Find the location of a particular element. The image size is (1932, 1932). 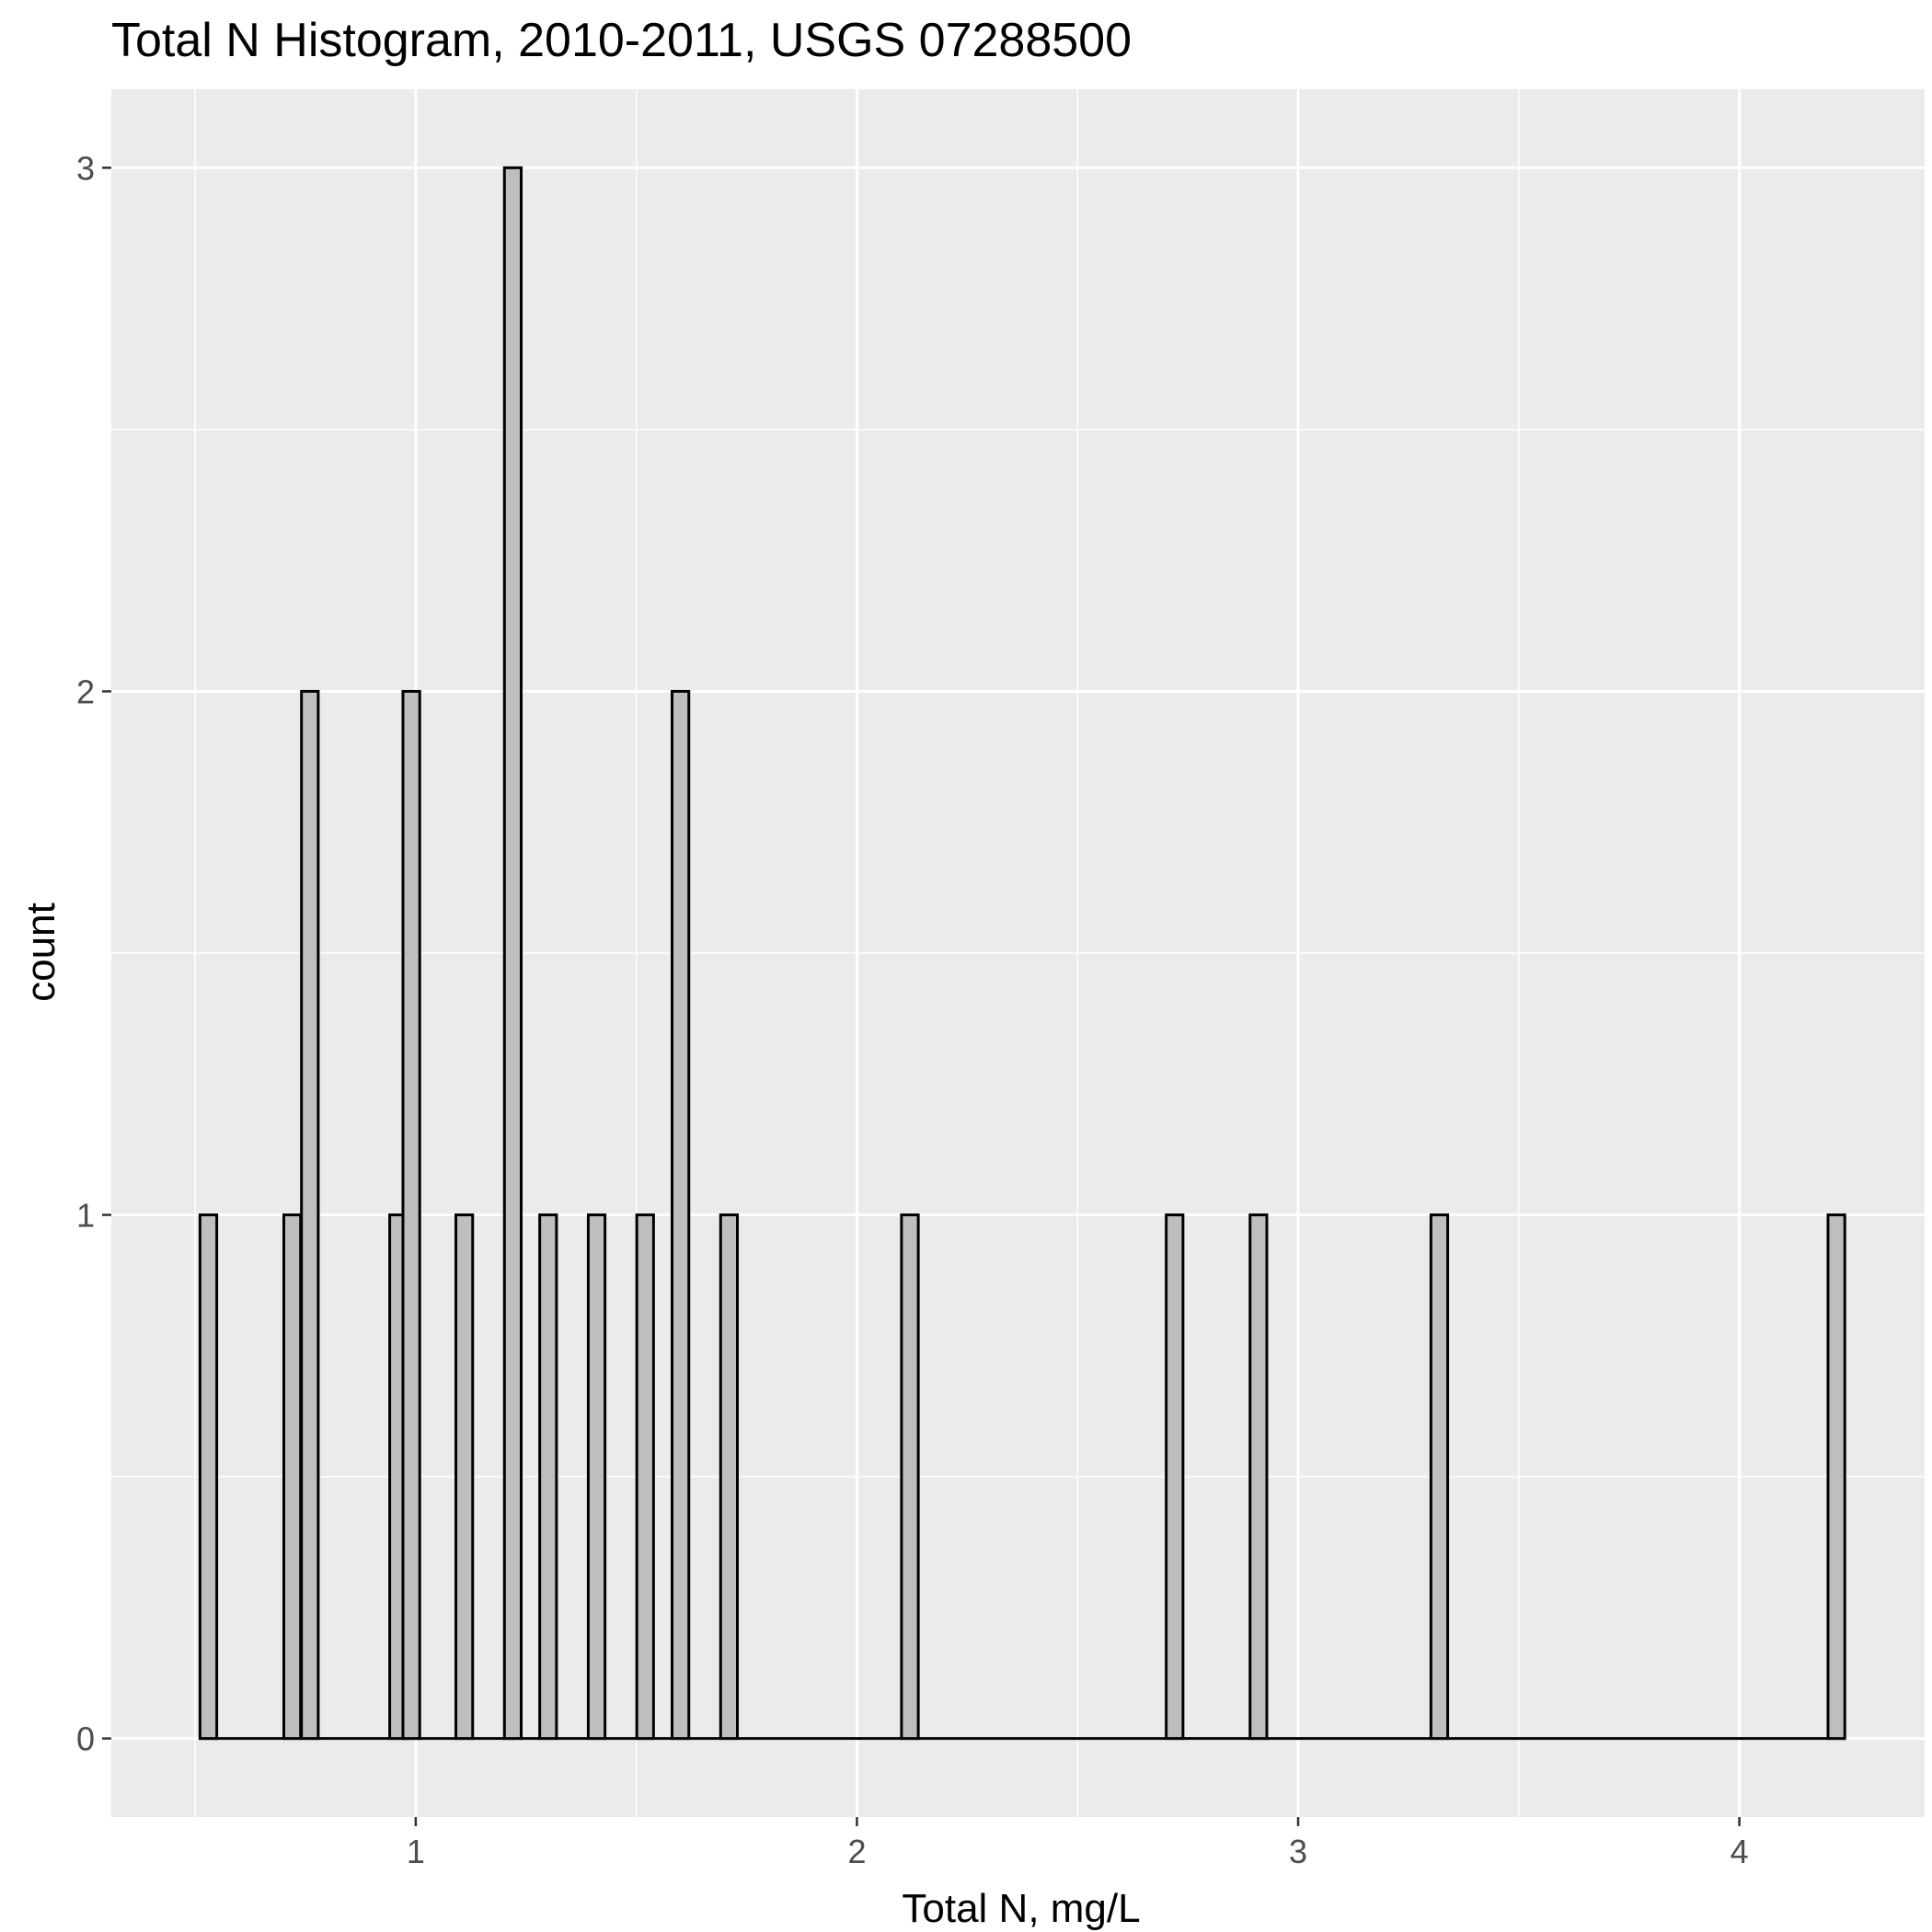

y-tick-label: 2 is located at coordinates (85, 691).